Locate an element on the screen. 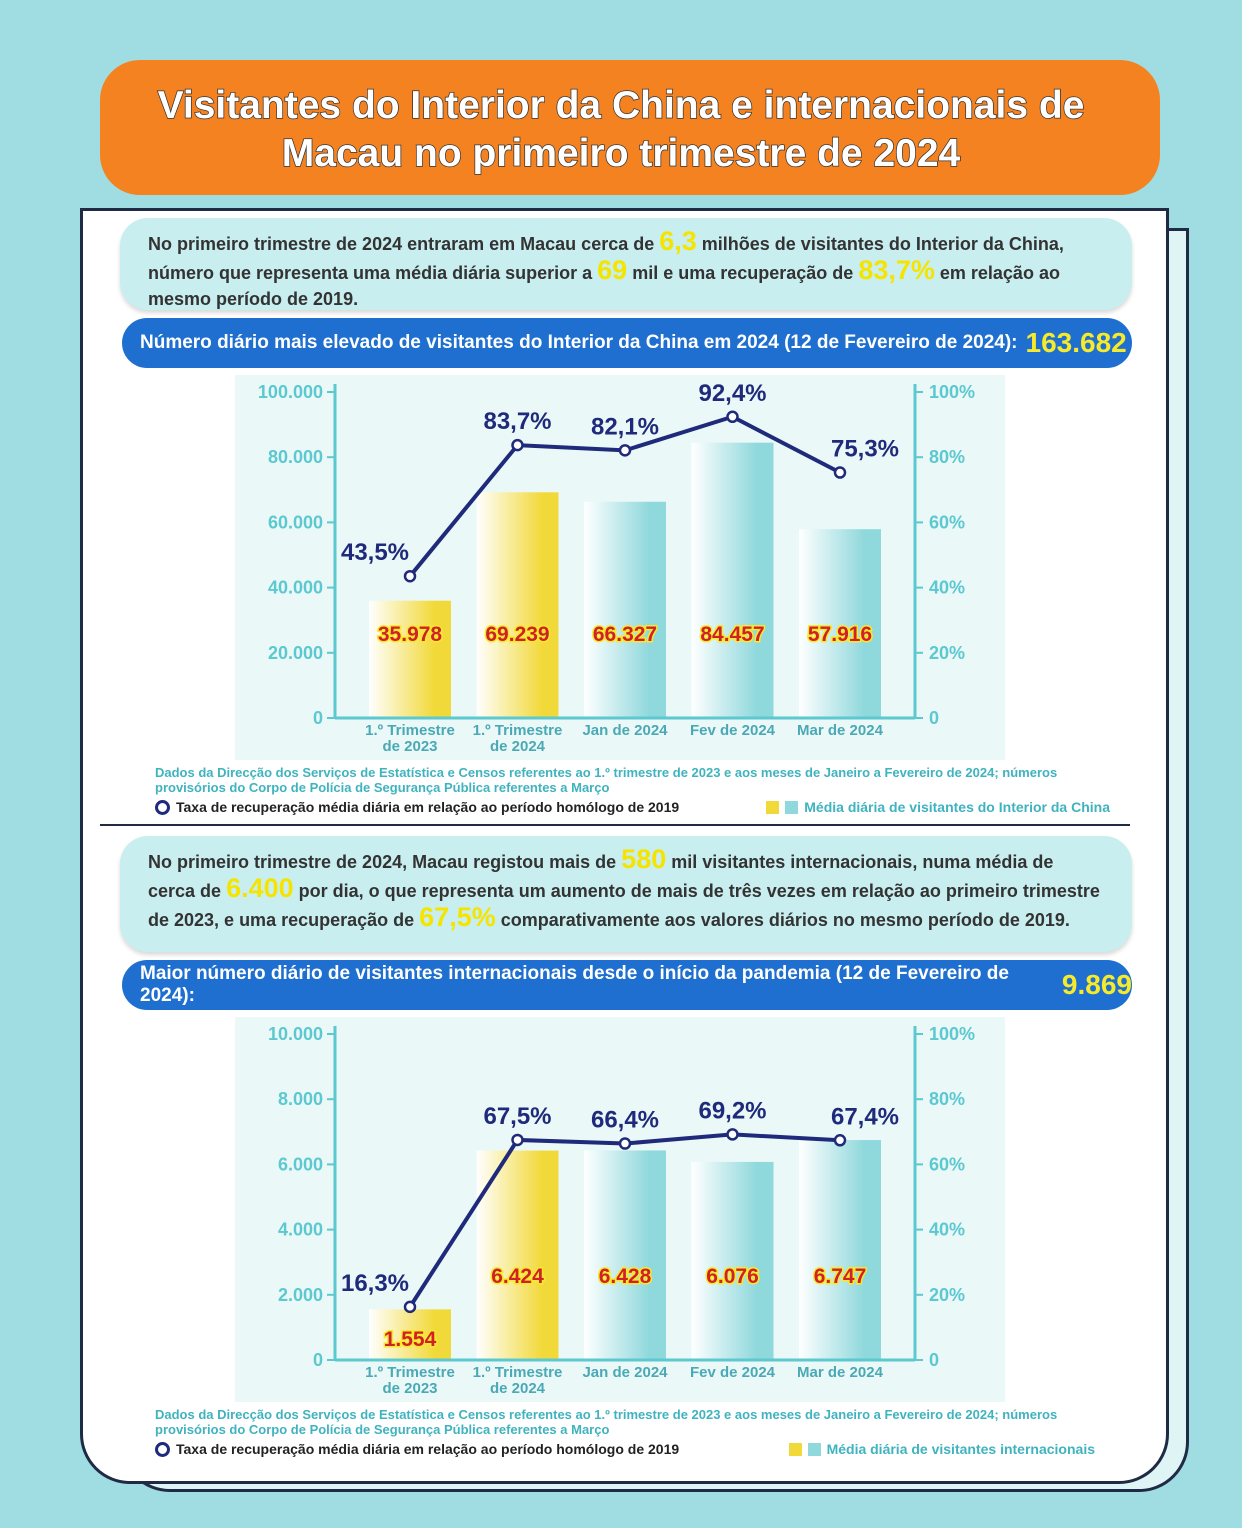 This screenshot has width=1242, height=1528. line-value-label: 82,1% is located at coordinates (625, 426).